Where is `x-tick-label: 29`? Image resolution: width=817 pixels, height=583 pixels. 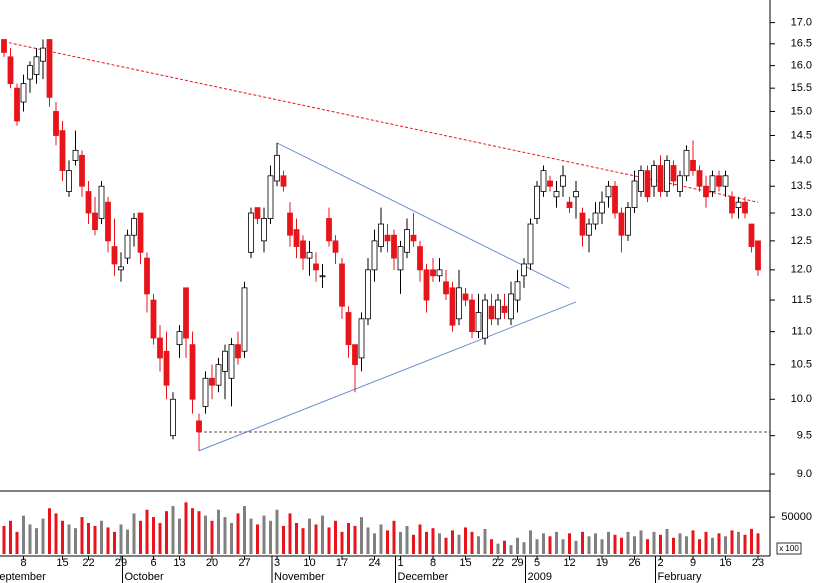 x-tick-label: 29 is located at coordinates (517, 563).